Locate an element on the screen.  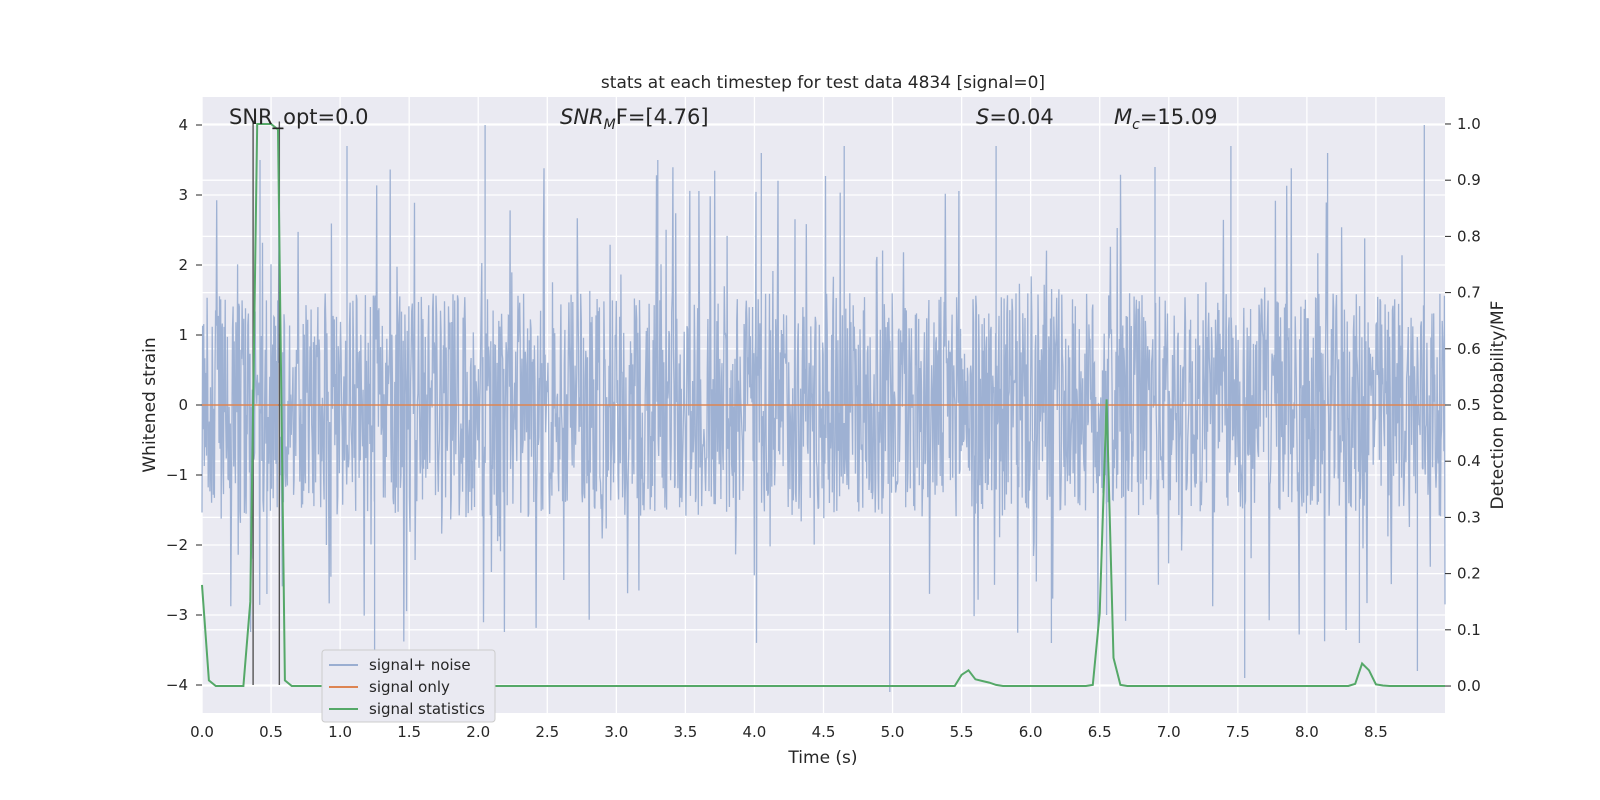
y2-tick-label: 0.2 is located at coordinates (1469, 574).